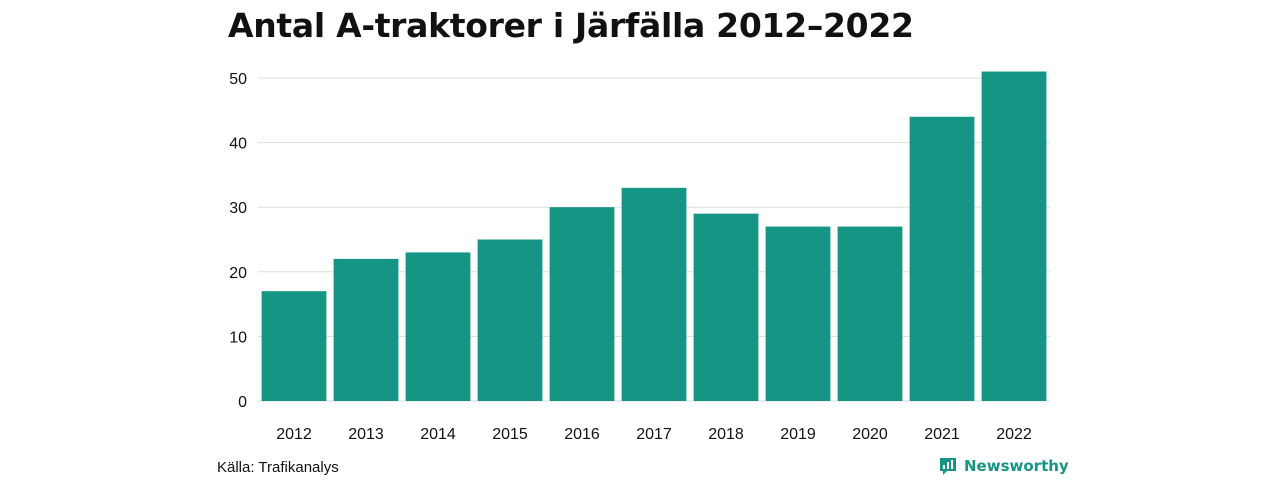 This screenshot has height=480, width=1280. What do you see at coordinates (582, 434) in the screenshot?
I see `x-tick-label: 2016` at bounding box center [582, 434].